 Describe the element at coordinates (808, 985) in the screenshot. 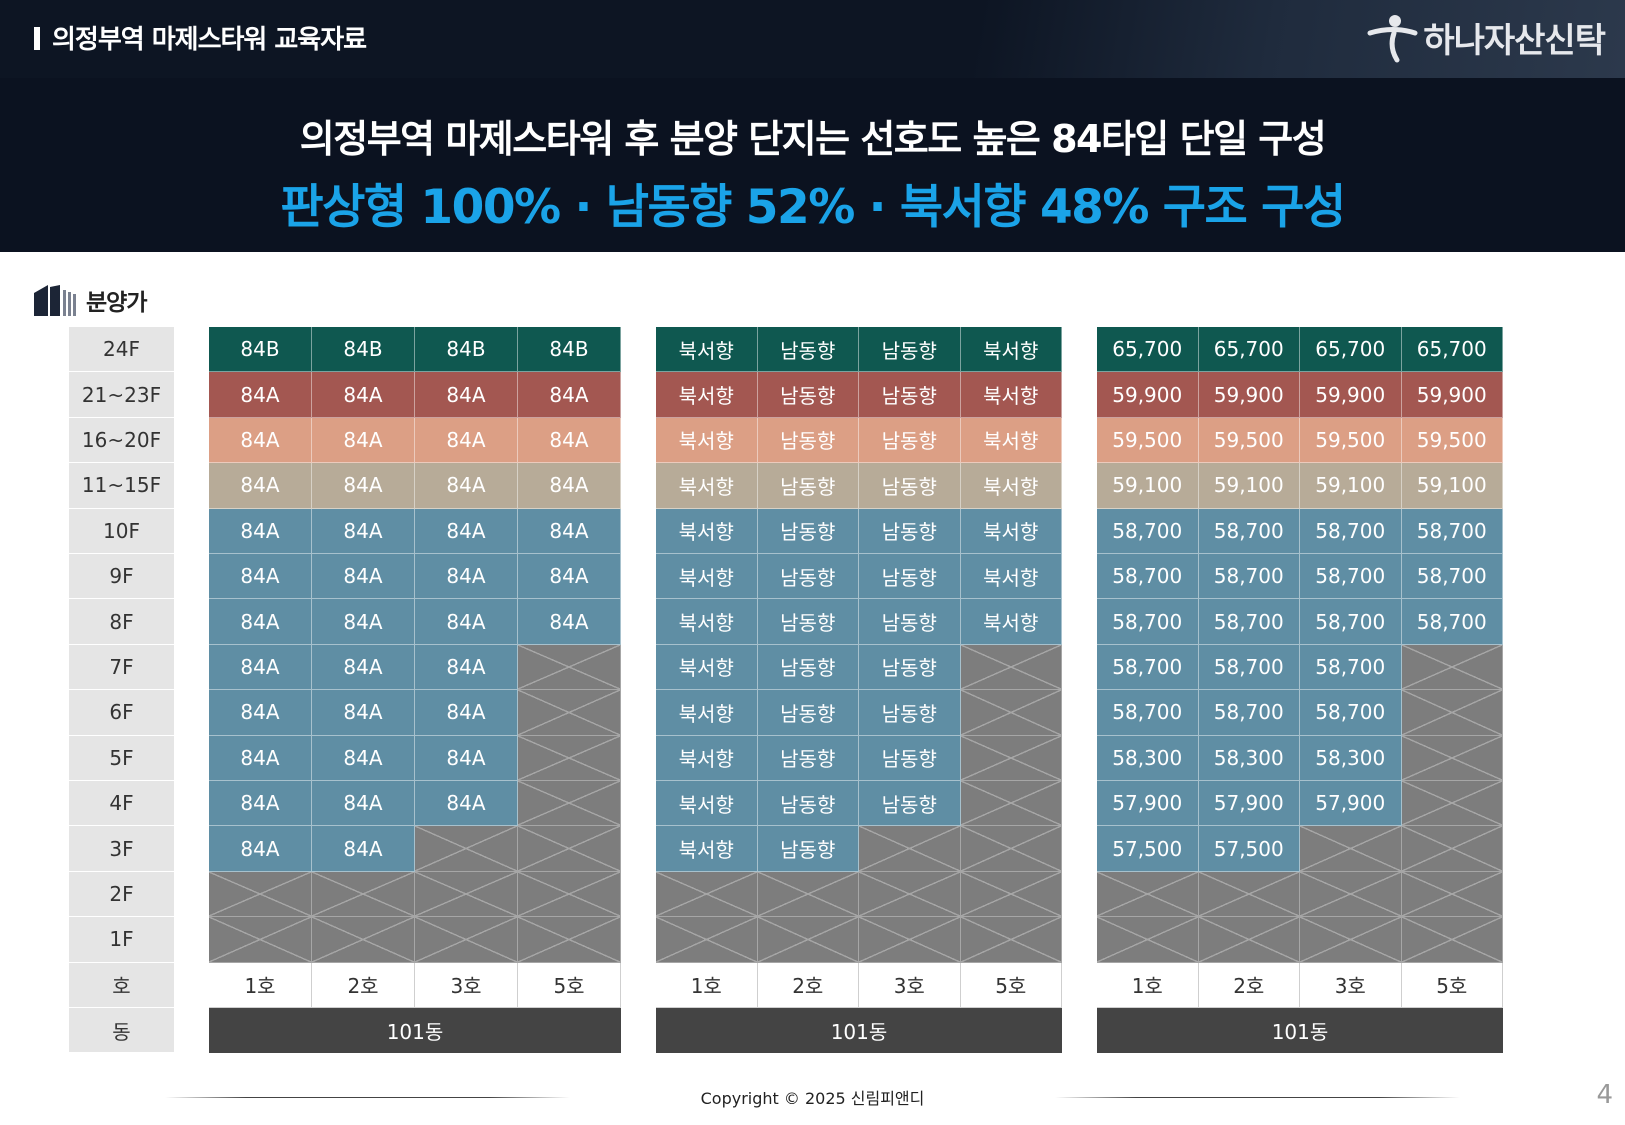

I see `direction-table-unit-label: 2호` at that location.